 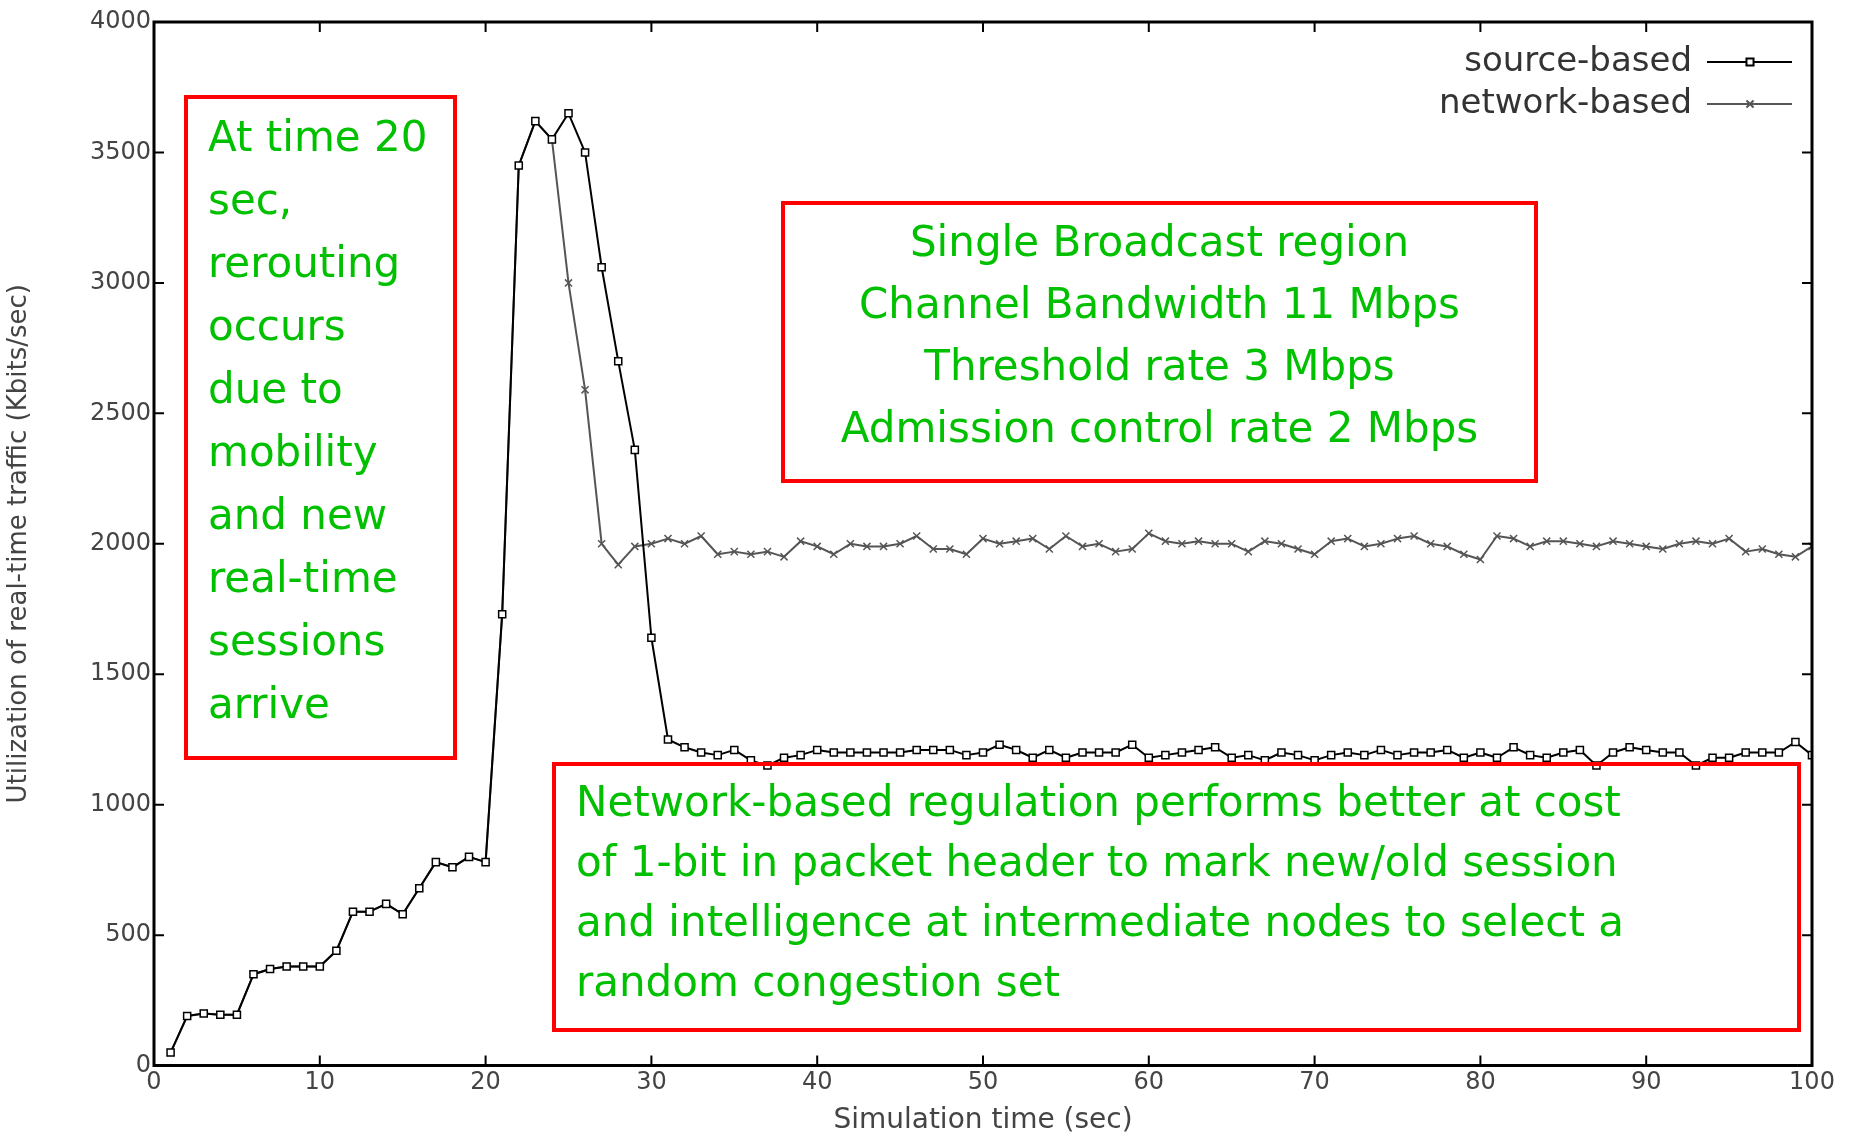 I want to click on y-tick-label: 4000, so click(x=120, y=20).